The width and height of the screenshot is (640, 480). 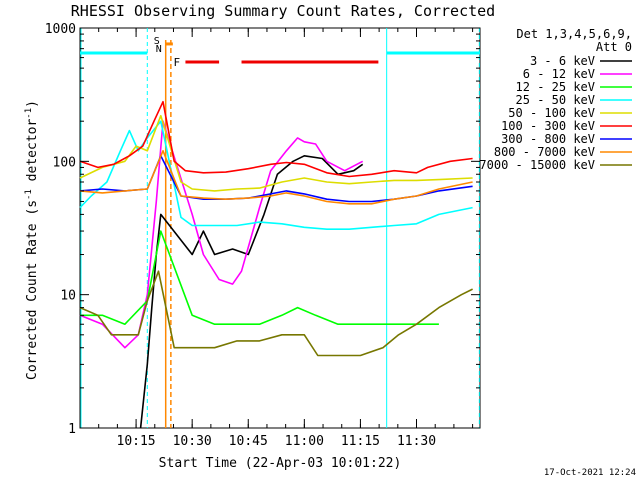 What do you see at coordinates (544, 152) in the screenshot?
I see `legend-label-7: 800 - 7000 keV` at bounding box center [544, 152].